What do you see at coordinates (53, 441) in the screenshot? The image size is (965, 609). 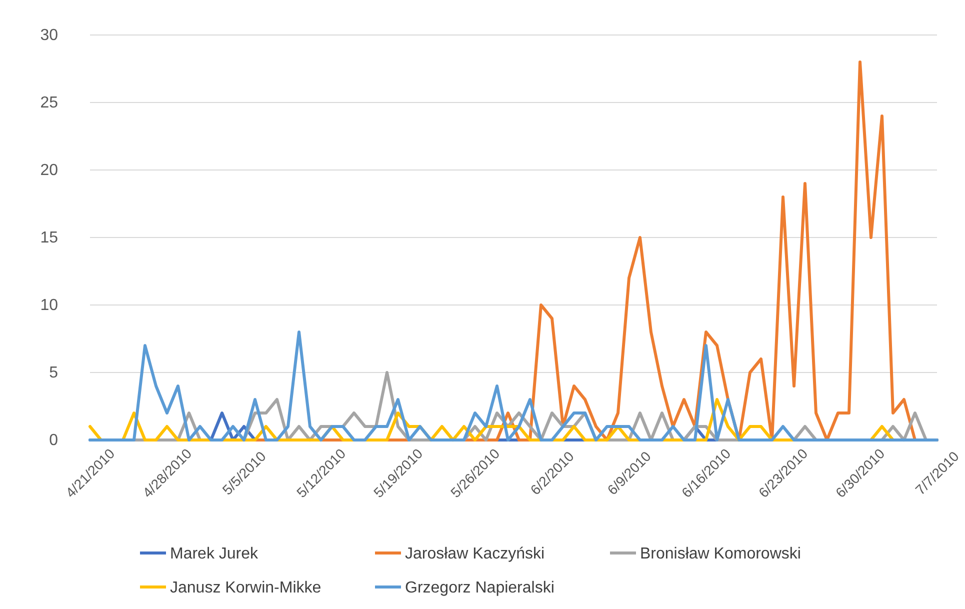 I see `y-tick-label: 0` at bounding box center [53, 441].